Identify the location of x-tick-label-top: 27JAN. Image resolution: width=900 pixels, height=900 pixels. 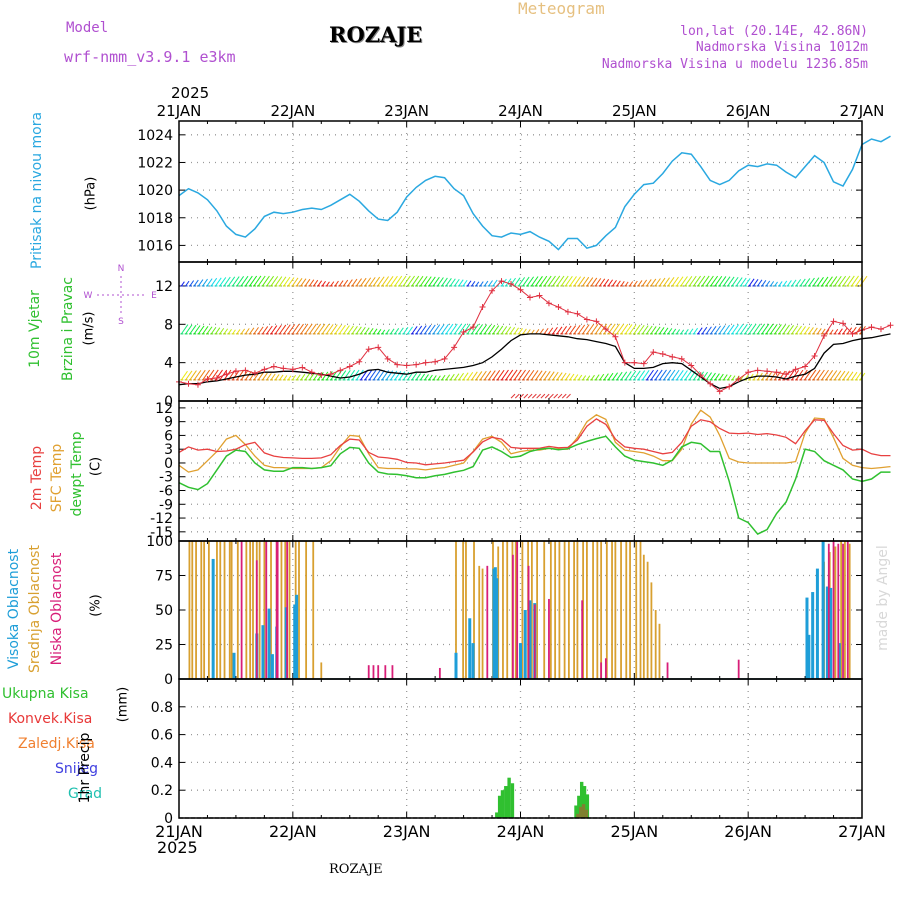
(862, 111).